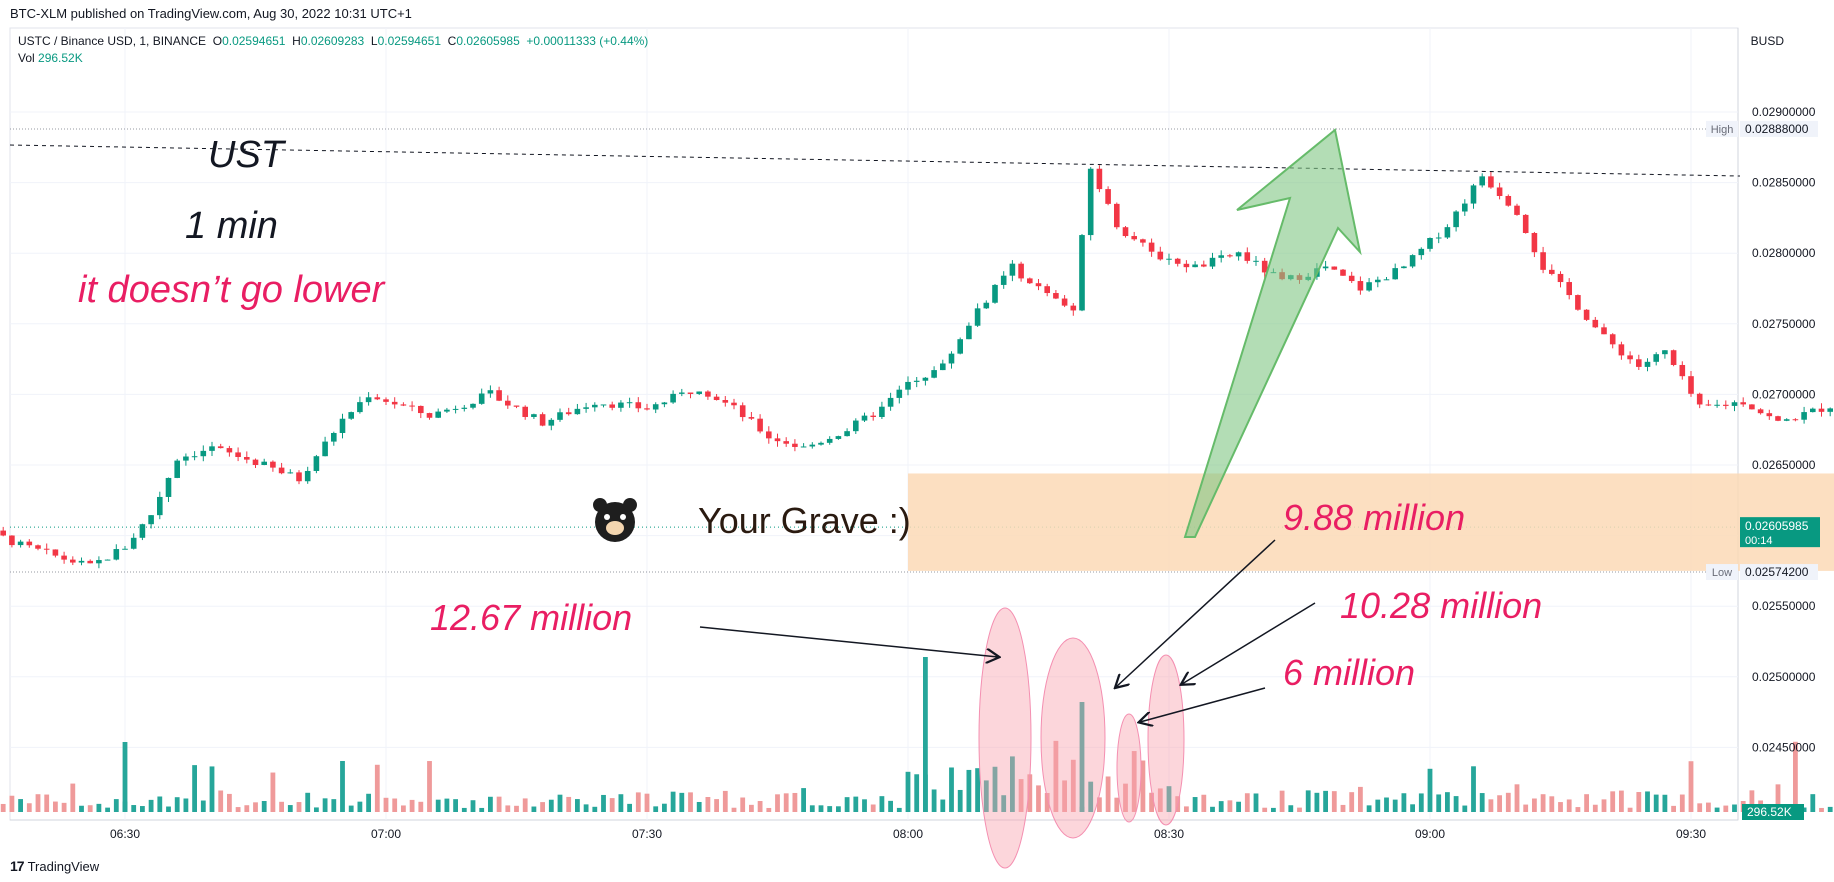 Image resolution: width=1834 pixels, height=882 pixels. What do you see at coordinates (254, 41) in the screenshot?
I see `open-value: 0.02594651` at bounding box center [254, 41].